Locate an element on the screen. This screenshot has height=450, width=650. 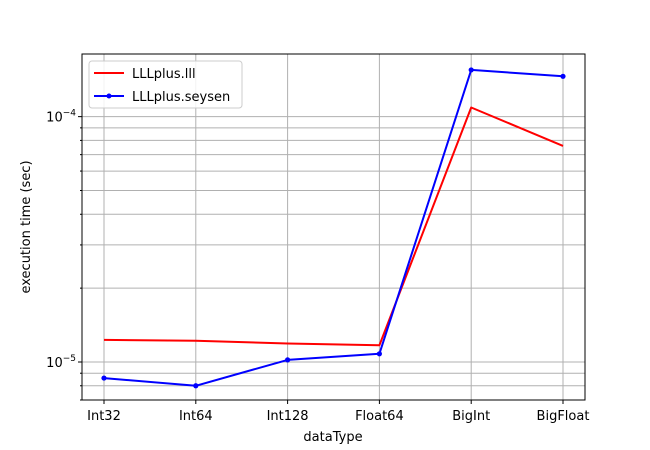
x-axis-label: dataType is located at coordinates (332, 437).